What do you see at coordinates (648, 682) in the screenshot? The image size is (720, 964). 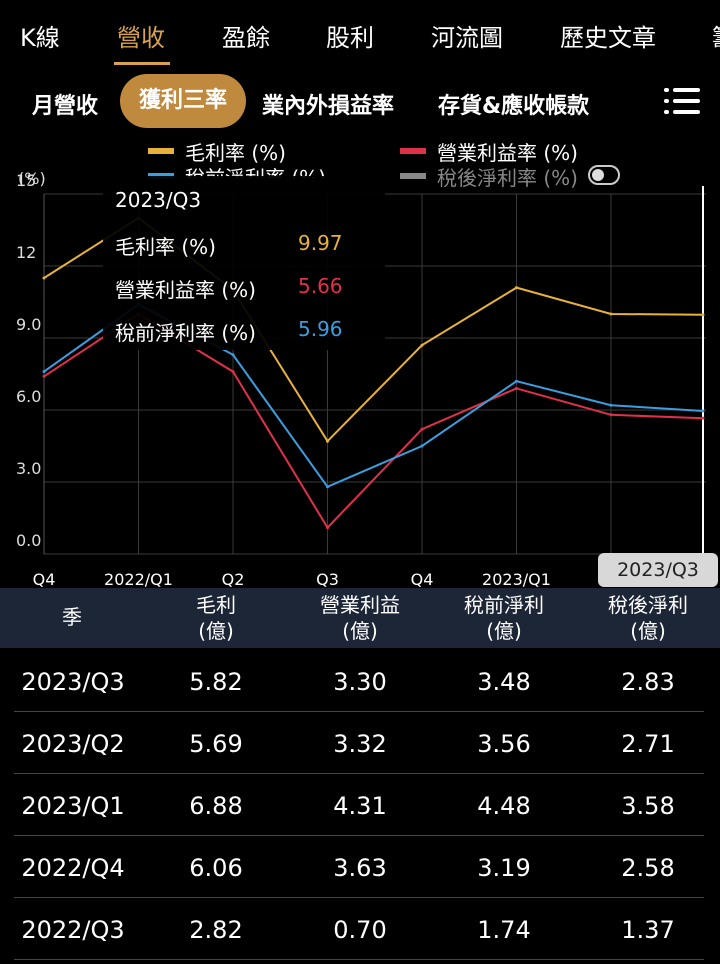 I see `cell-net-income: 2.83` at bounding box center [648, 682].